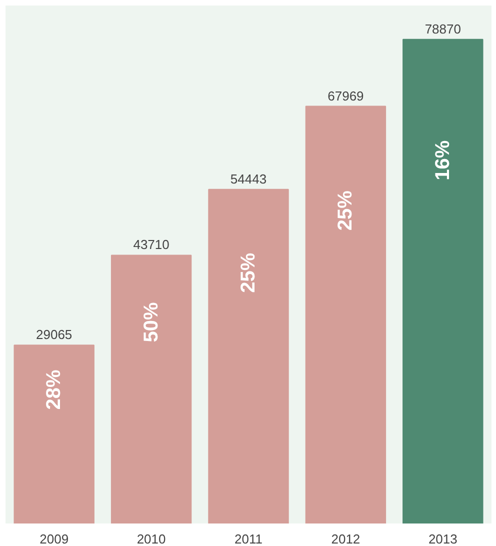 This screenshot has width=496, height=546. Describe the element at coordinates (443, 160) in the screenshot. I see `annotation: 16%` at that location.